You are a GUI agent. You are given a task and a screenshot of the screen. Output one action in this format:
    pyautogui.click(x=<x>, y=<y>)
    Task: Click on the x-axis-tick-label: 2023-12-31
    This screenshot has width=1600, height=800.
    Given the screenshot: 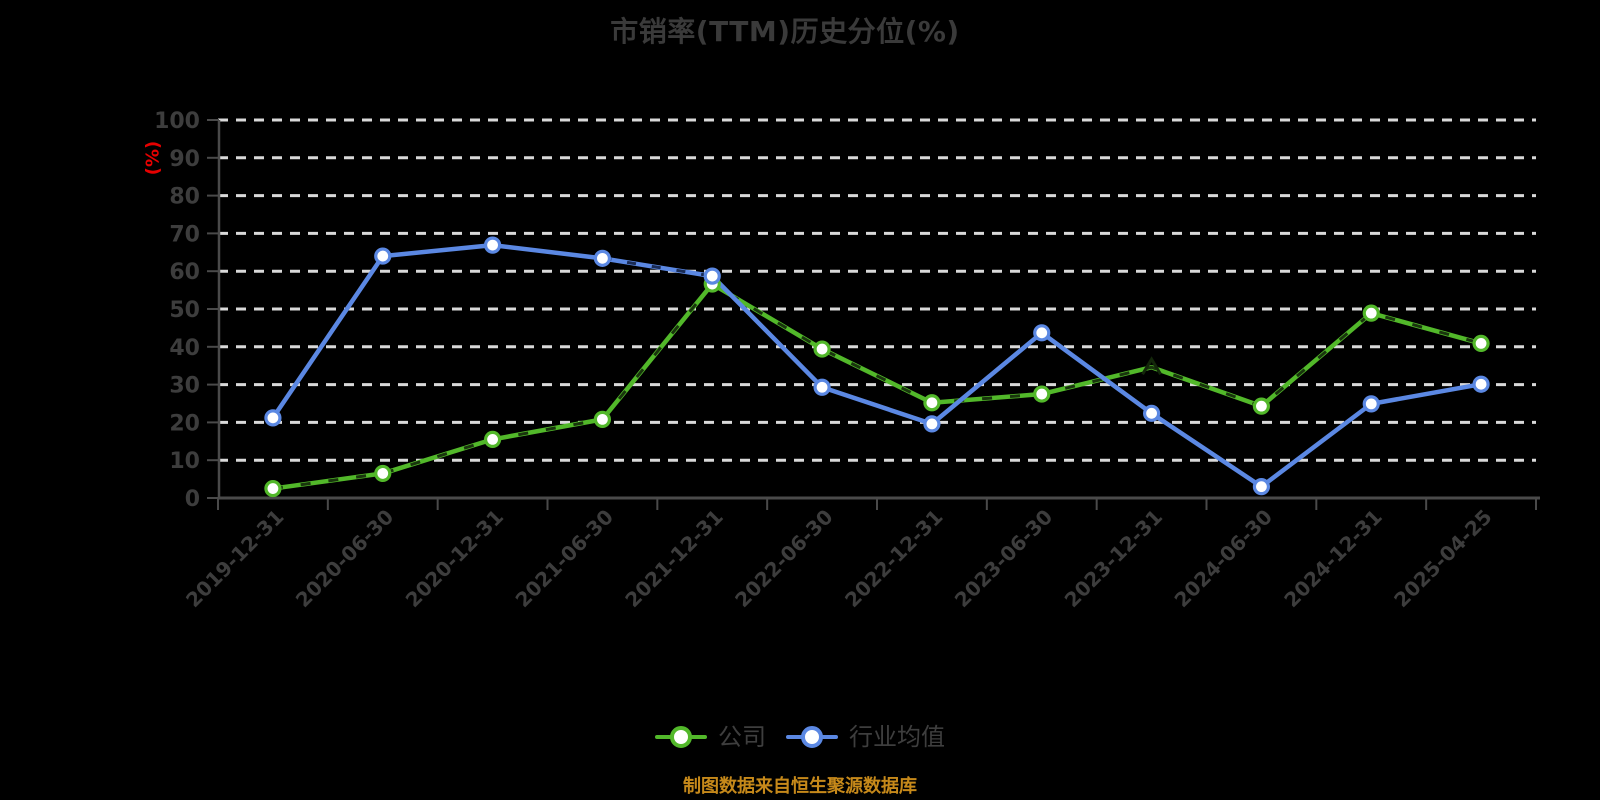 What is the action you would take?
    pyautogui.click(x=1113, y=558)
    